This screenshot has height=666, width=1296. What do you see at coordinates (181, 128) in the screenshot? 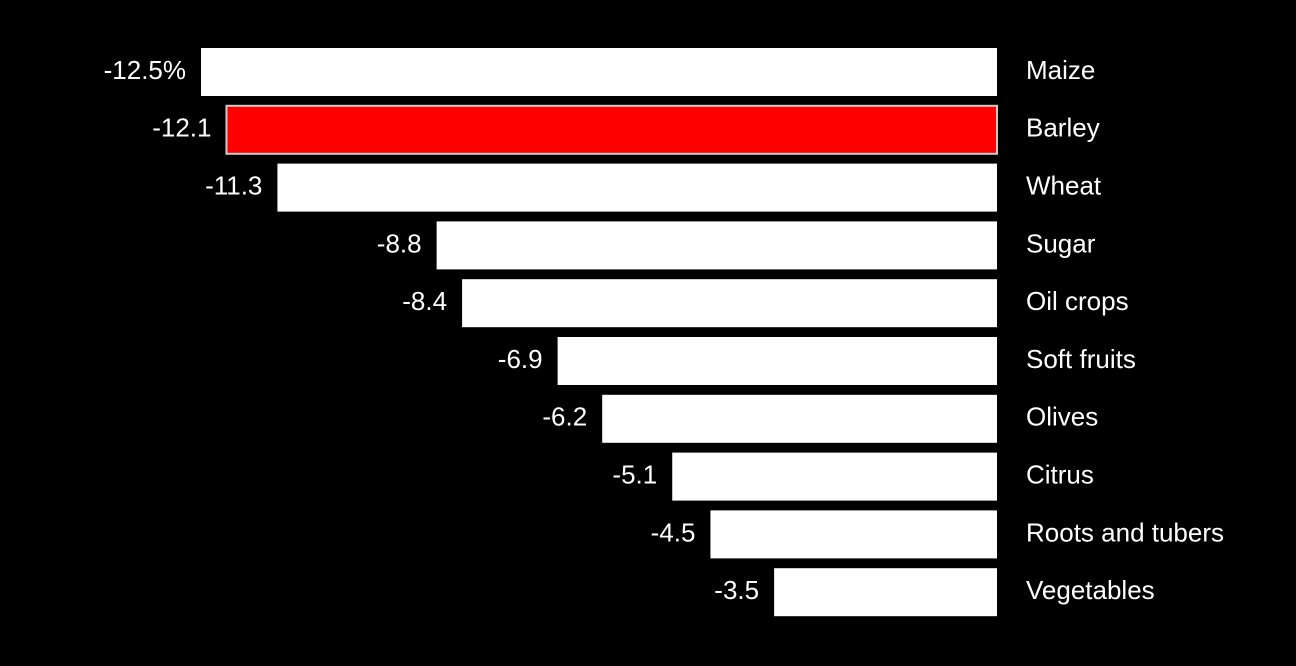
I see `value-label: -12.1` at bounding box center [181, 128].